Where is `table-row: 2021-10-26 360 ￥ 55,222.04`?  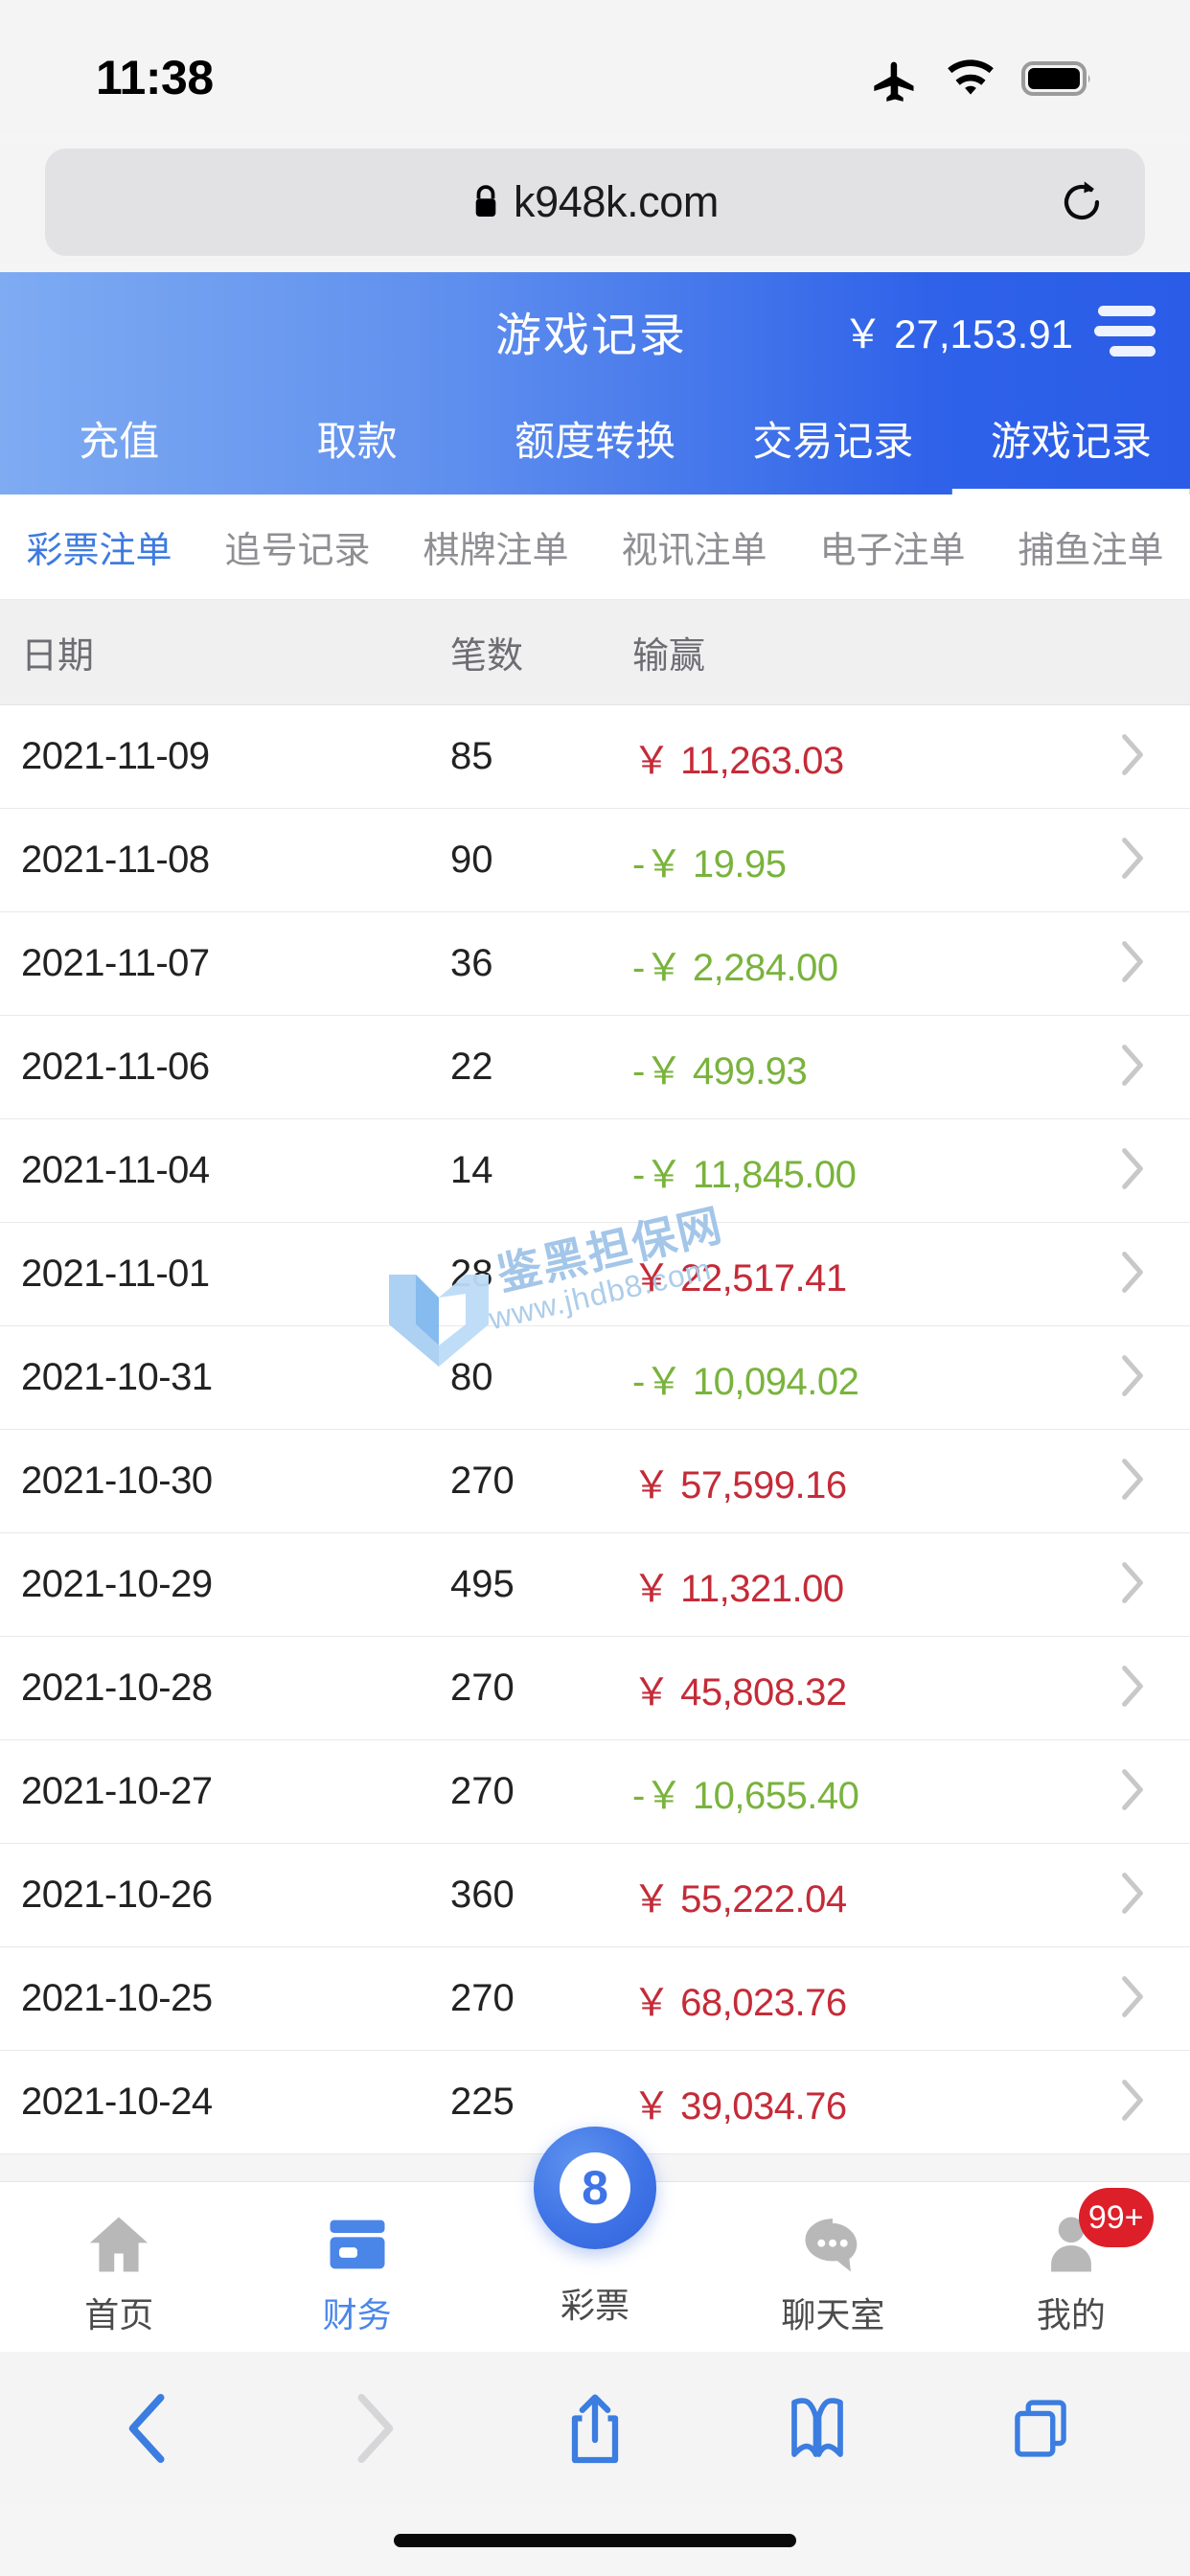 table-row: 2021-10-26 360 ￥ 55,222.04 is located at coordinates (595, 1895).